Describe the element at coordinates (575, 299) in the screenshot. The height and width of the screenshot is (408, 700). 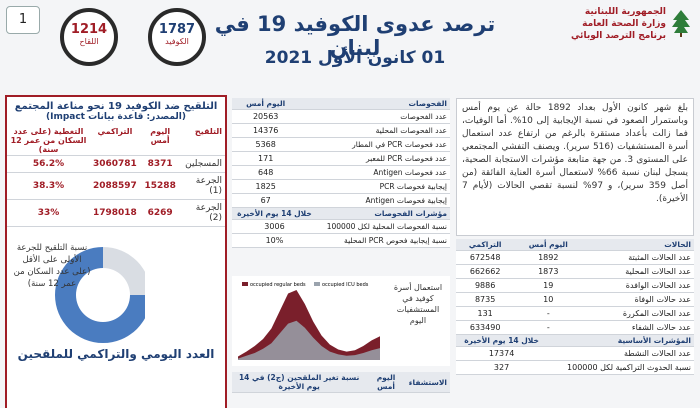
I see `row: عدد حالات الوفاة 10 8735` at that location.